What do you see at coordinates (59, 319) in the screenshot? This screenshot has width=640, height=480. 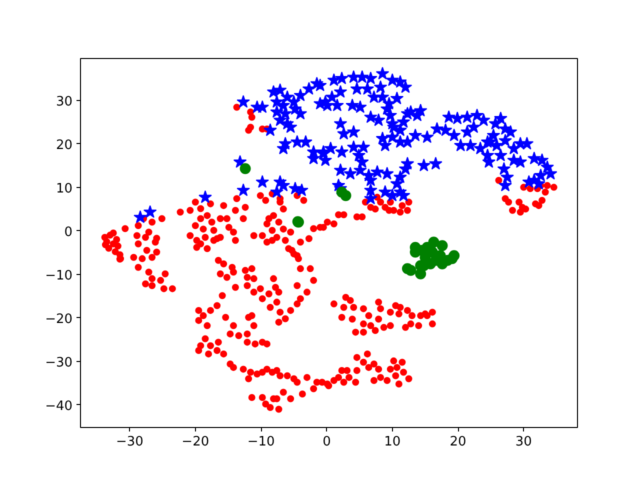 I see `y-tick-label: −20` at bounding box center [59, 319].